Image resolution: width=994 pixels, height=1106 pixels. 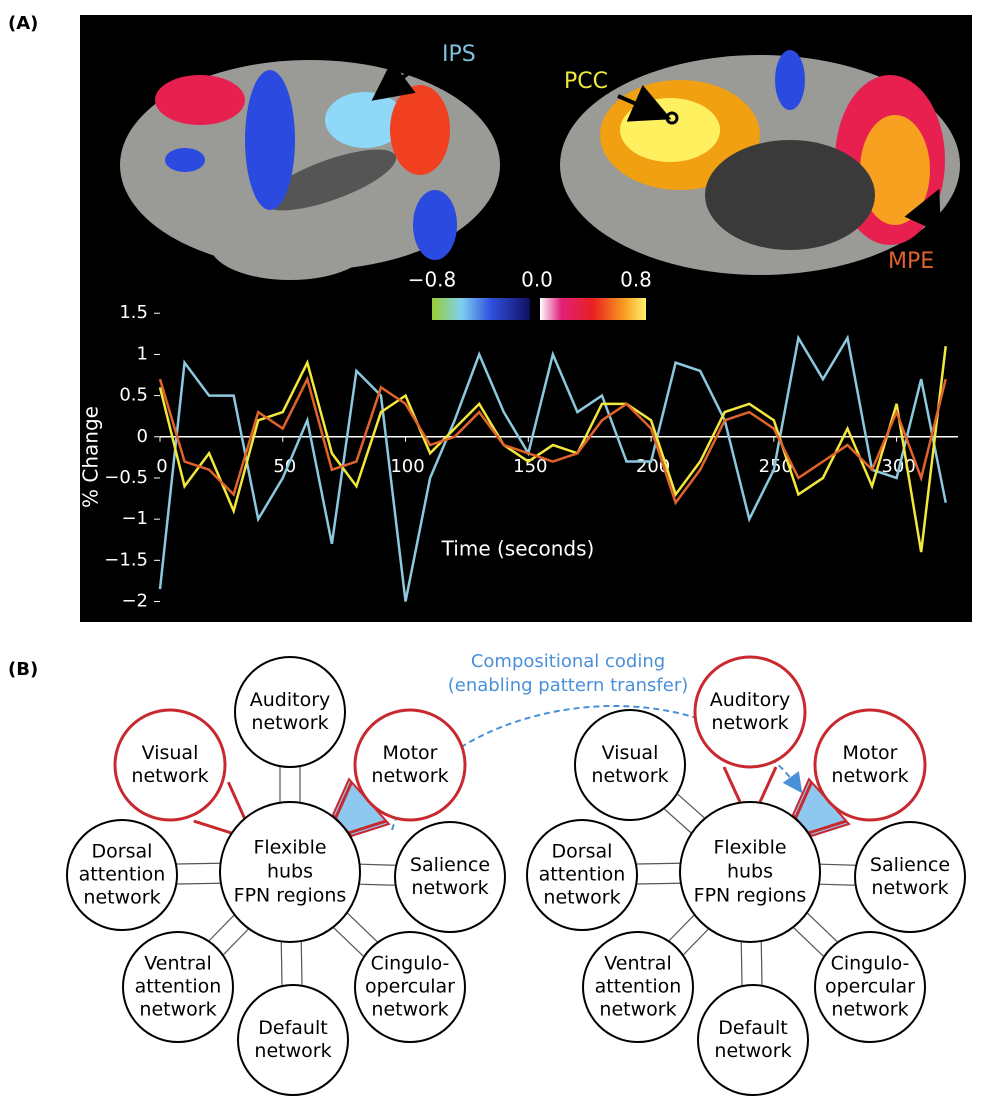 What do you see at coordinates (568, 661) in the screenshot?
I see `annotation: Compositional coding` at bounding box center [568, 661].